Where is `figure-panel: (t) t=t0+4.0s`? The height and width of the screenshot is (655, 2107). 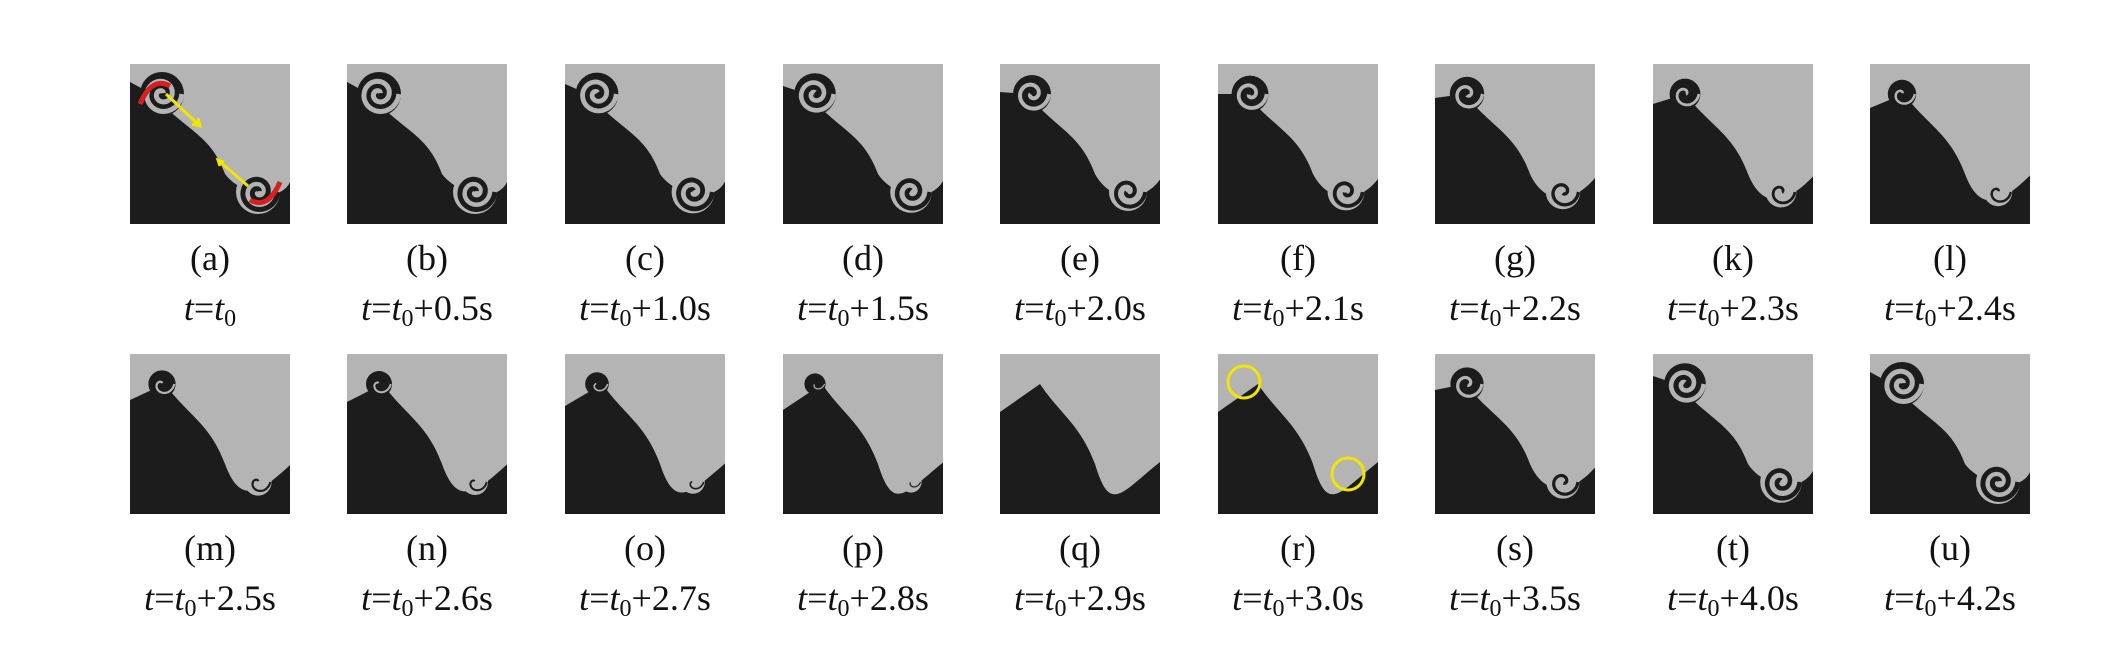 figure-panel: (t) t=t0+4.0s is located at coordinates (1733, 488).